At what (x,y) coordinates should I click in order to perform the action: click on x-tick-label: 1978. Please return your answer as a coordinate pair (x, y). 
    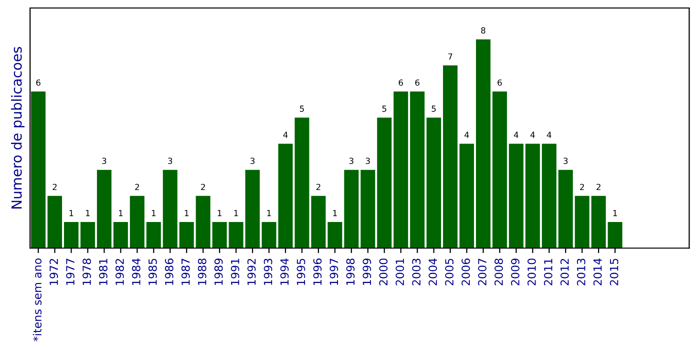
    Looking at the image, I should click on (86, 271).